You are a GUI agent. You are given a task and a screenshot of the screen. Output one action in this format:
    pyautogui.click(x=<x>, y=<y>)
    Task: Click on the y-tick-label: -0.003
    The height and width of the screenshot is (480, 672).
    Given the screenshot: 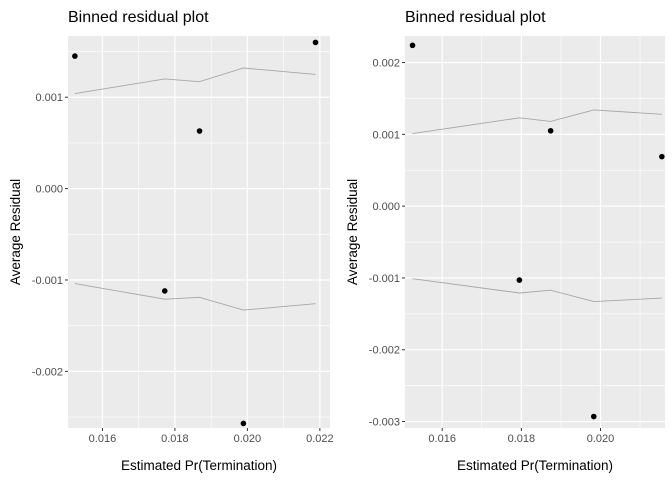 What is the action you would take?
    pyautogui.click(x=384, y=423)
    